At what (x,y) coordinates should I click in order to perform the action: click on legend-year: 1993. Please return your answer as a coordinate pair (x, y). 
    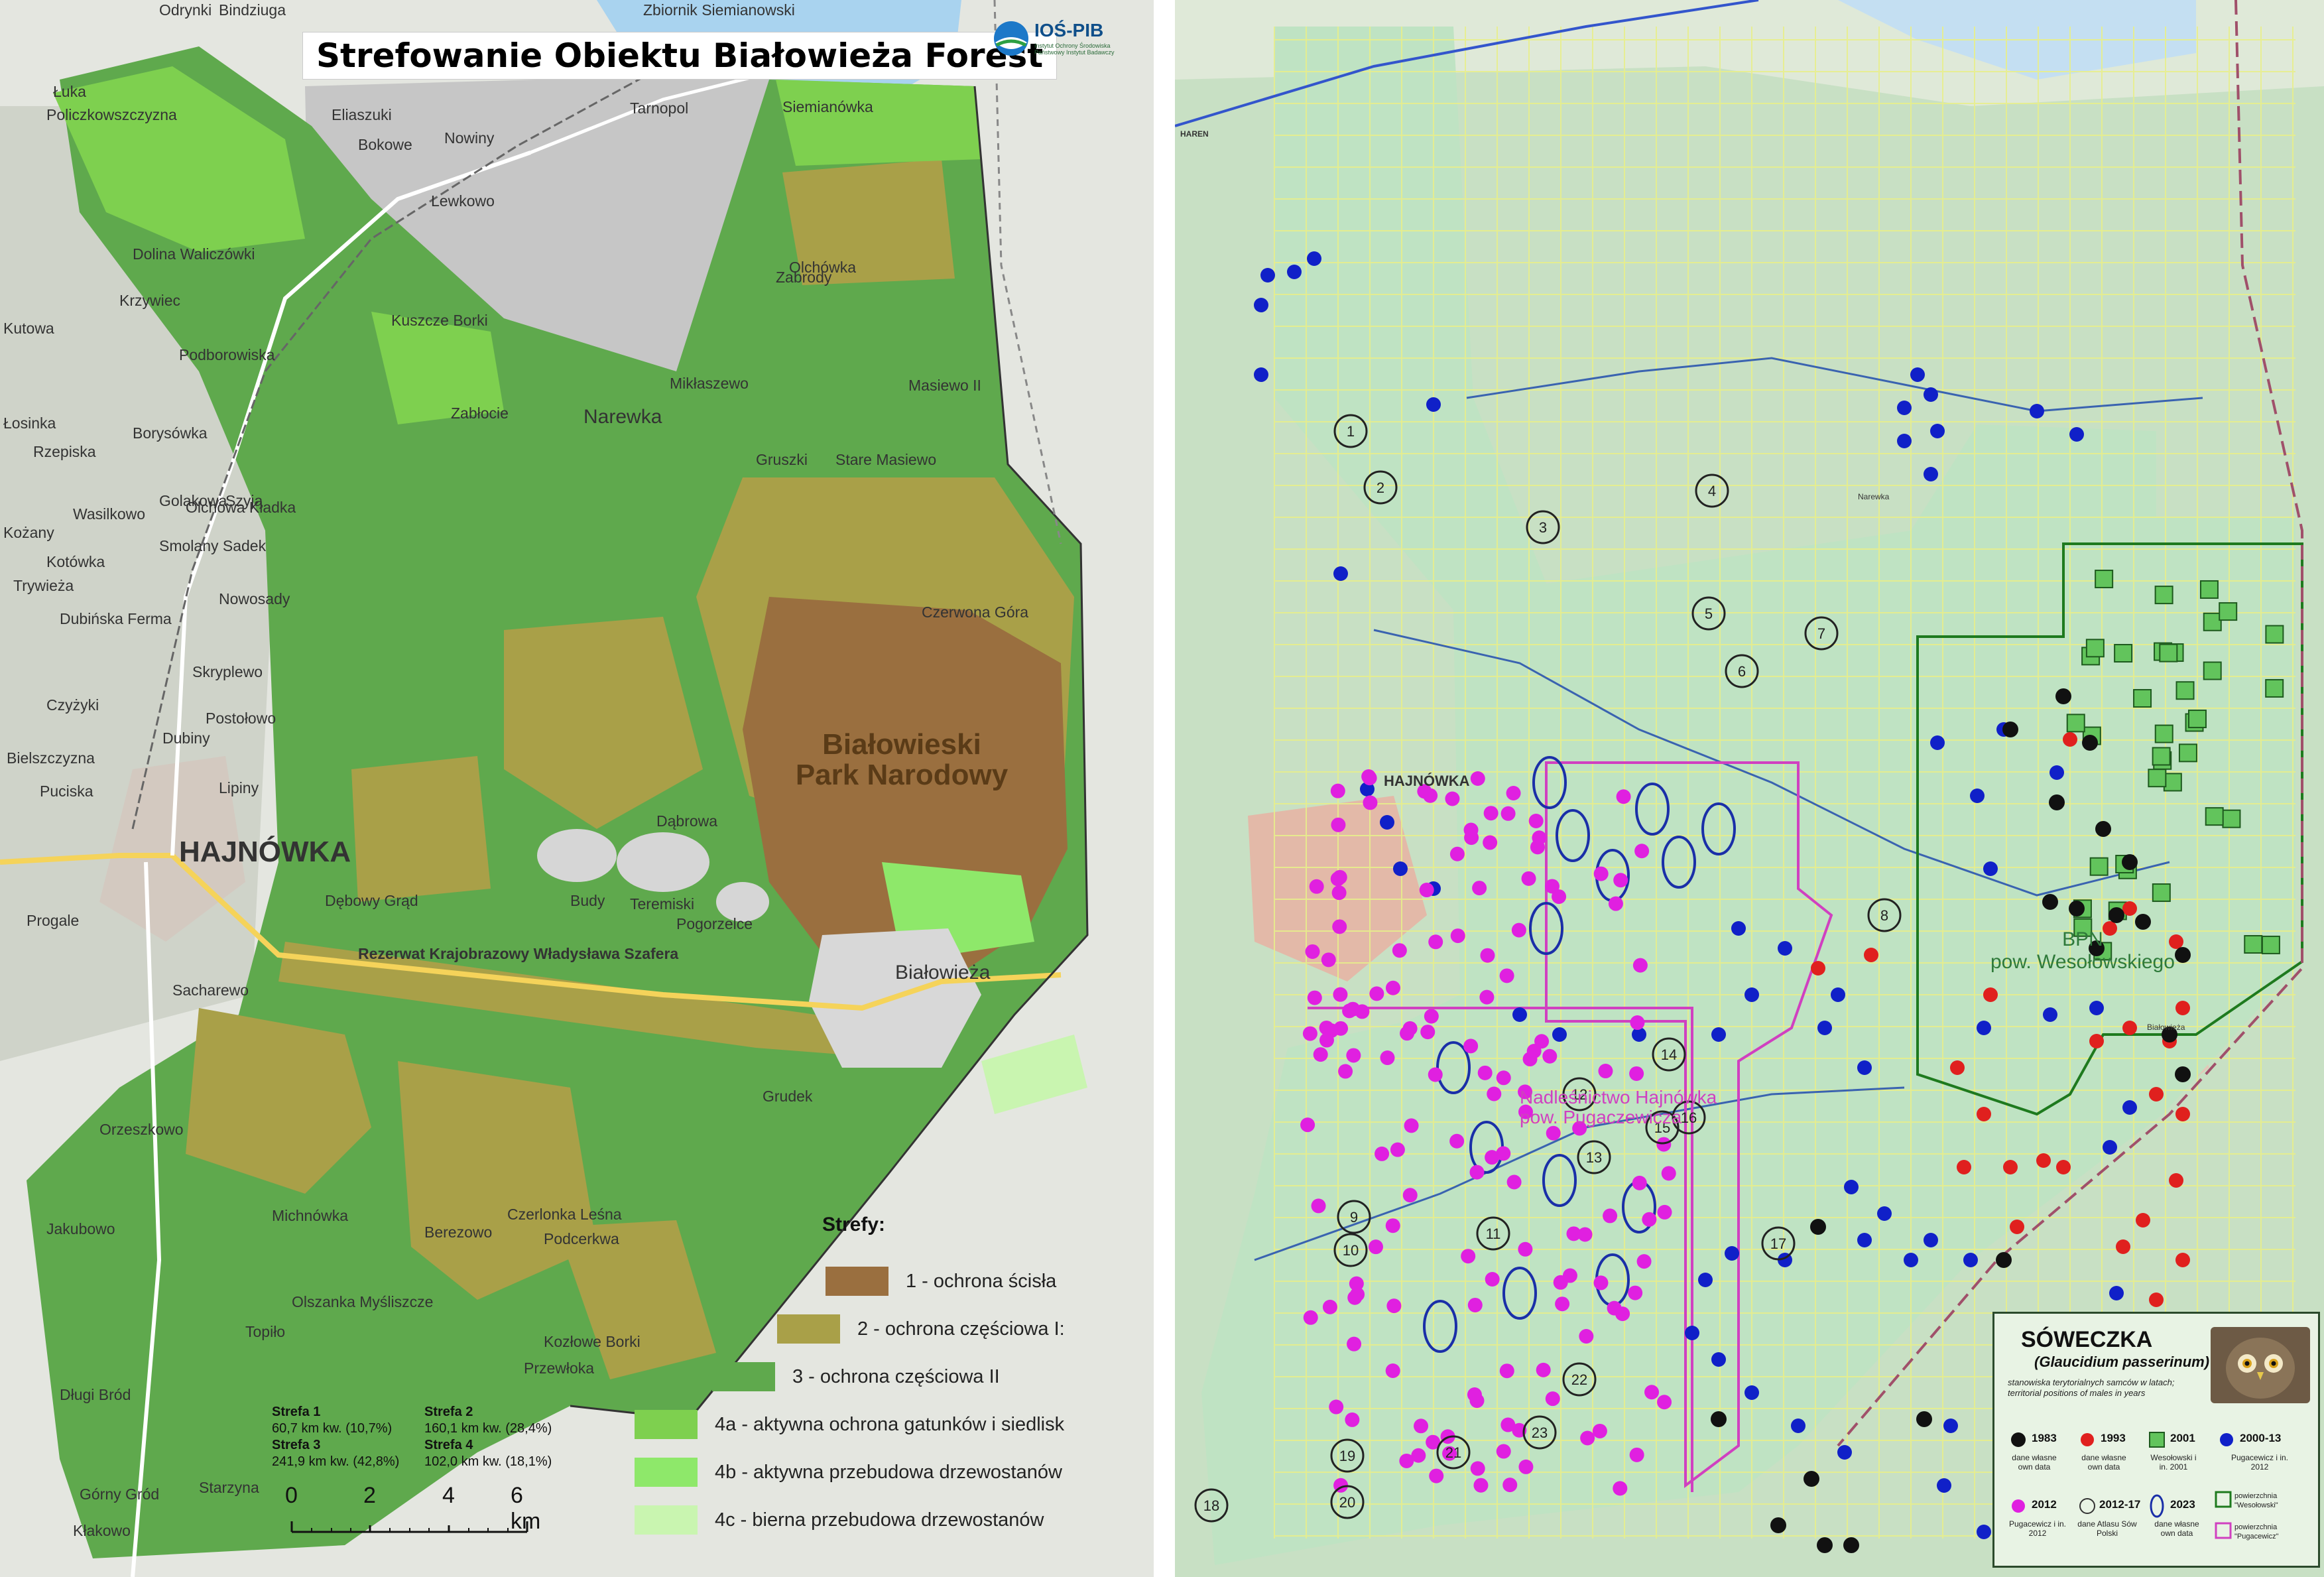
    Looking at the image, I should click on (2113, 1438).